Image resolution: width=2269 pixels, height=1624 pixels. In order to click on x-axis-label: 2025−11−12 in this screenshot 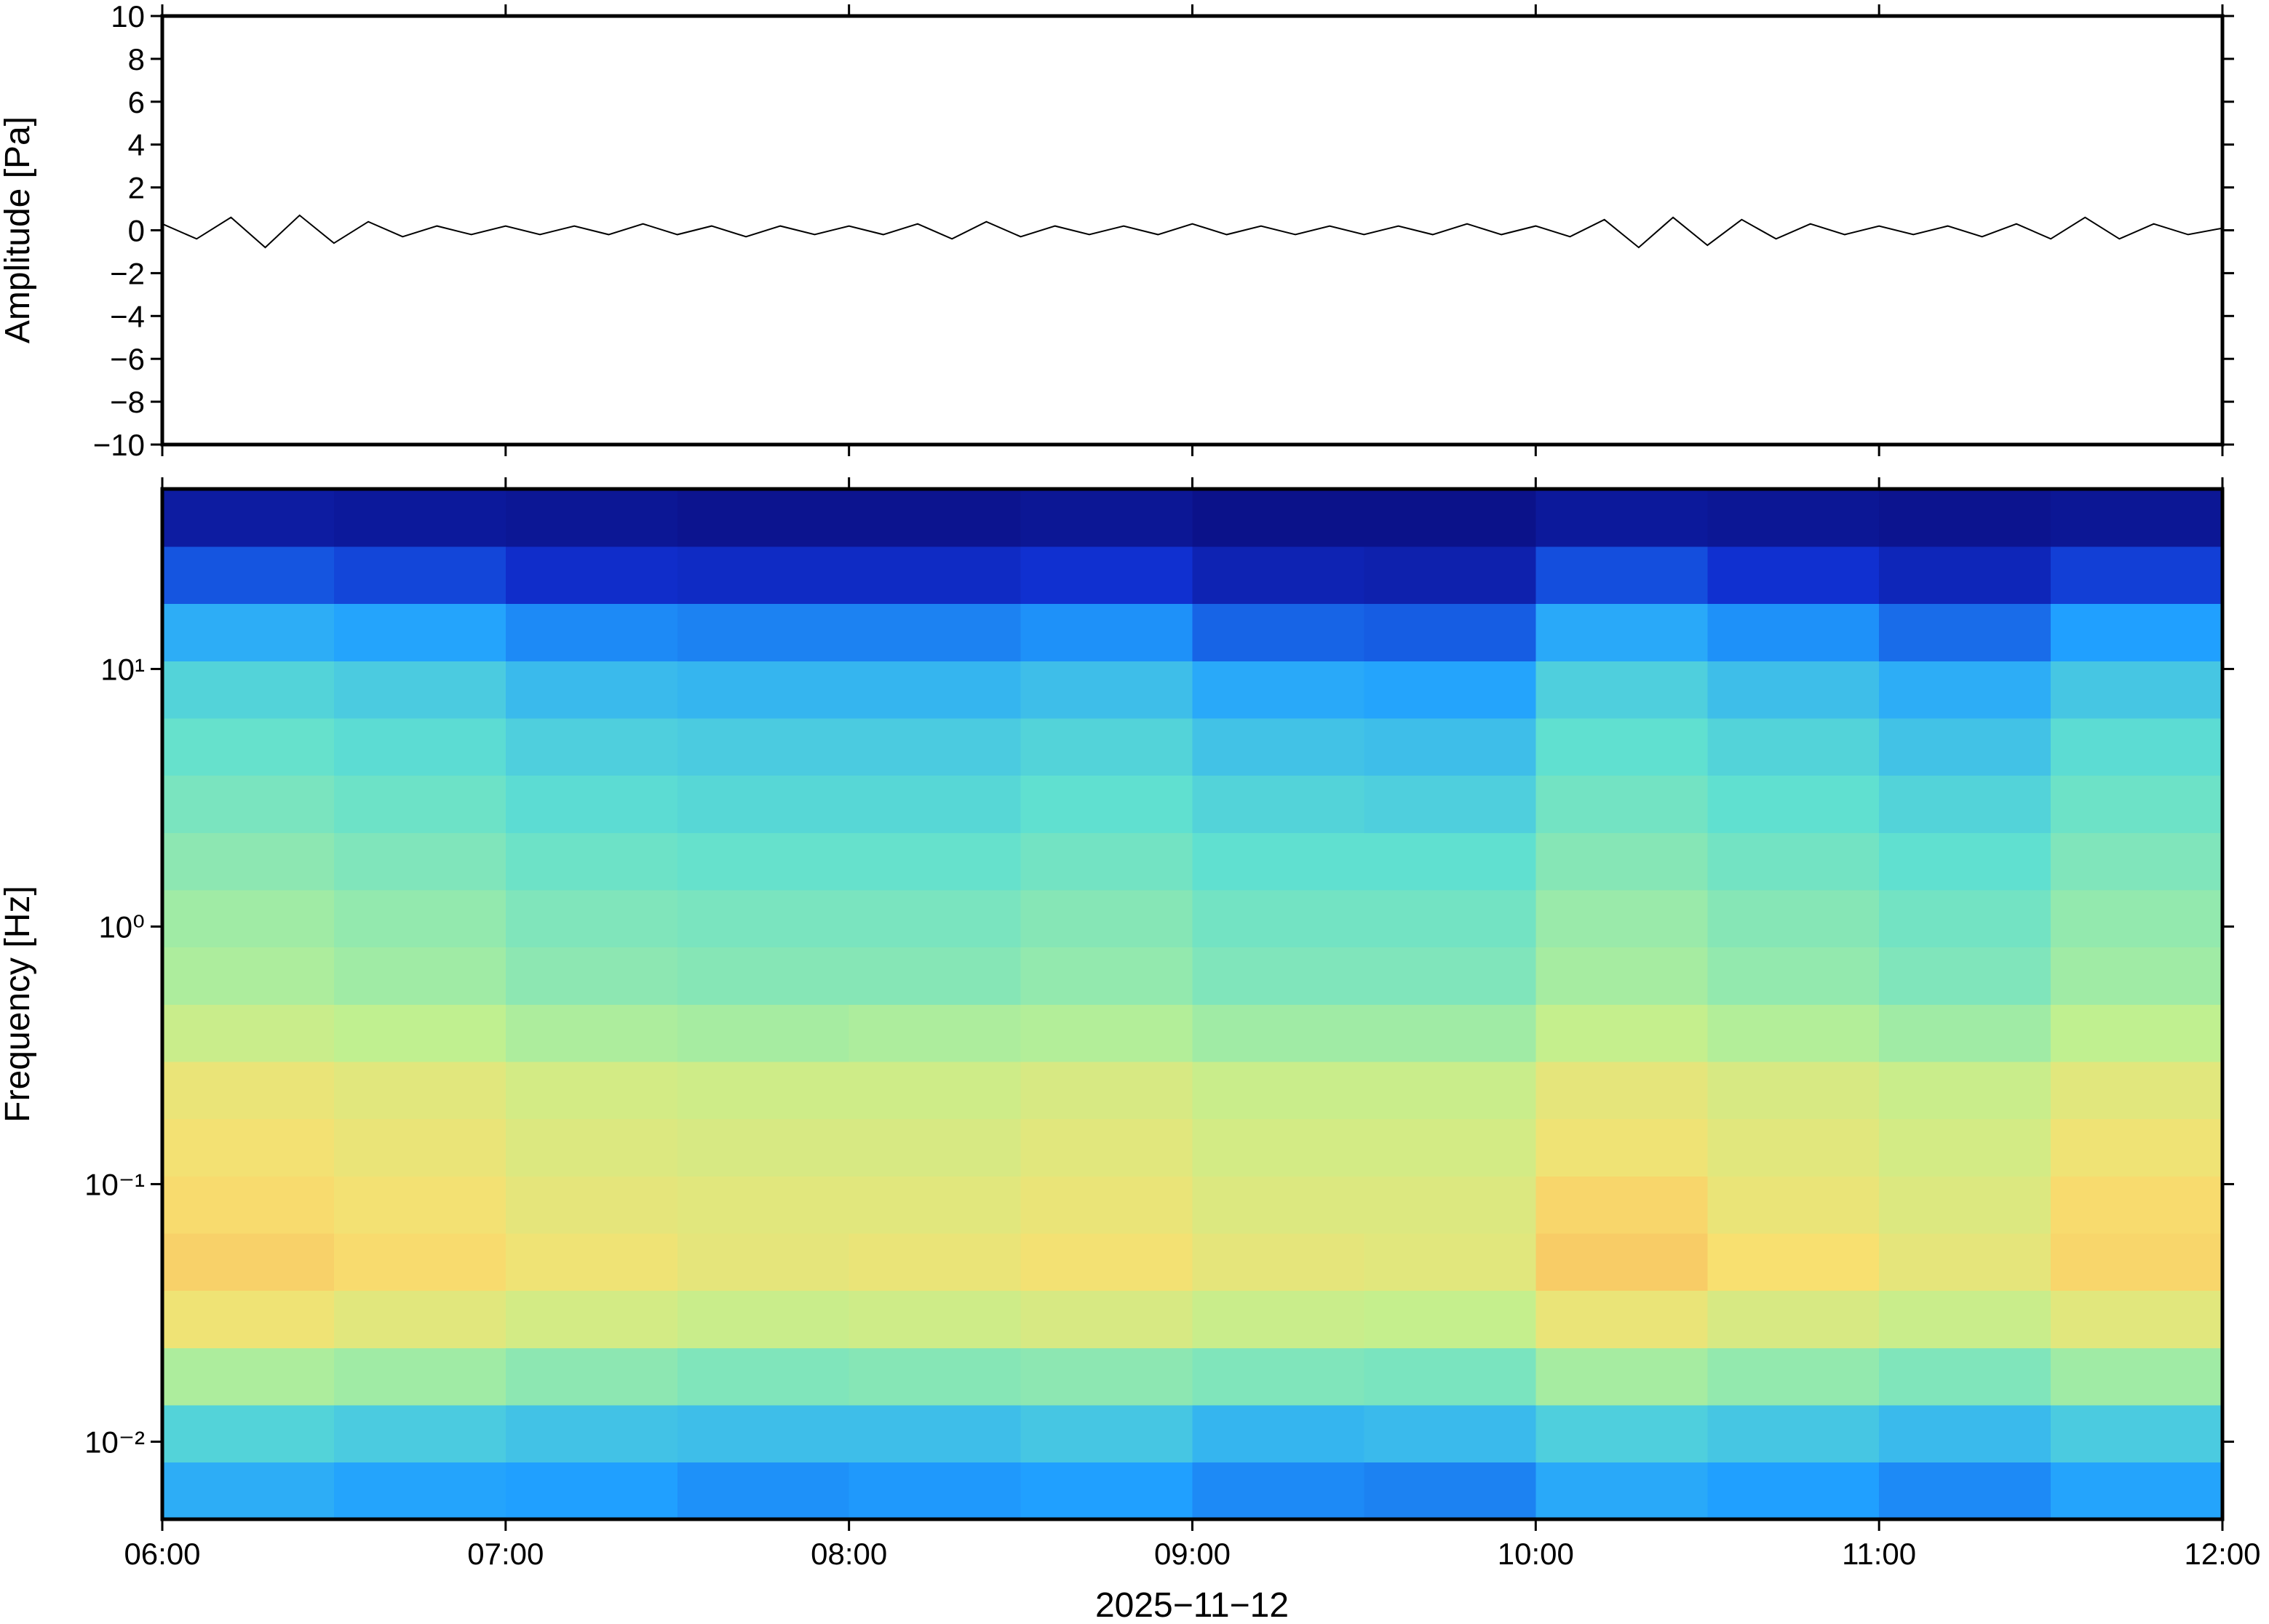, I will do `click(1192, 1605)`.